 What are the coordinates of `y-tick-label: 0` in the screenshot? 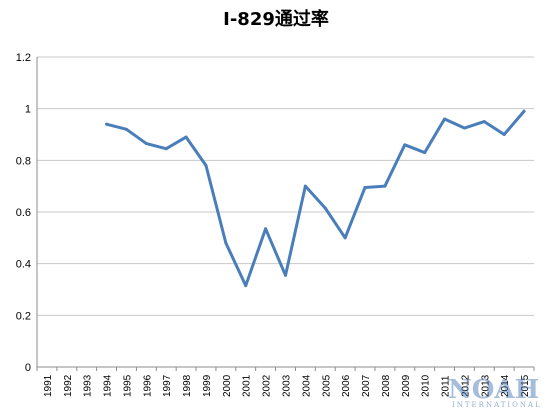 It's located at (28, 368).